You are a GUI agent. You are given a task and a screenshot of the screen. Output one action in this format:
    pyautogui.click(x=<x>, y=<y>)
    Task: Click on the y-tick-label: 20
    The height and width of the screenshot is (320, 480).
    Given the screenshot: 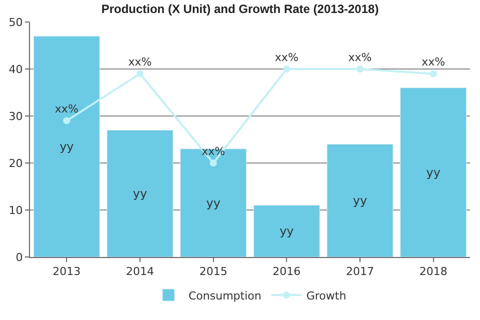 What is the action you would take?
    pyautogui.click(x=15, y=163)
    